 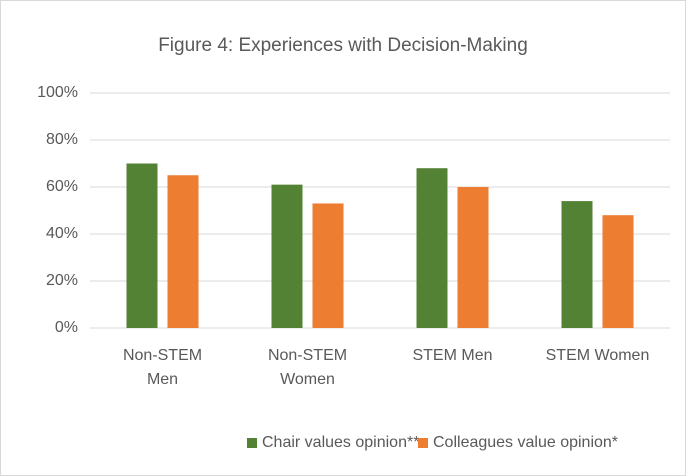 I want to click on x-tick-line: Women, so click(x=307, y=379).